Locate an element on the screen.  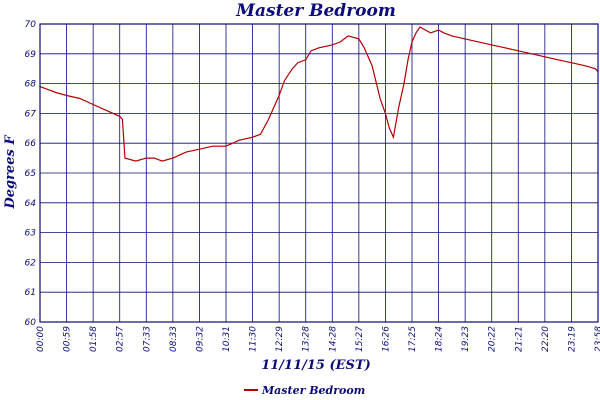
x-tick-label: 01:58 is located at coordinates (94, 339).